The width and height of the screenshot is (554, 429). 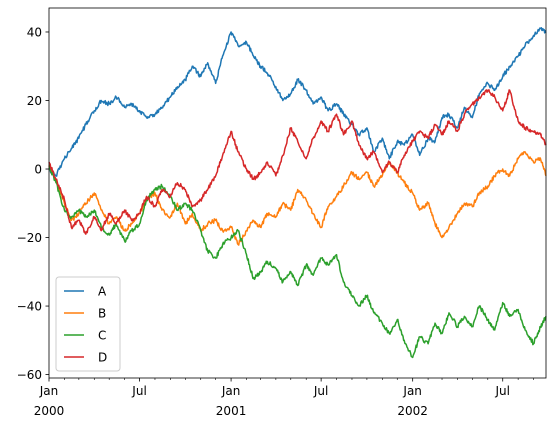 What do you see at coordinates (34, 101) in the screenshot?
I see `y-tick-label: 20` at bounding box center [34, 101].